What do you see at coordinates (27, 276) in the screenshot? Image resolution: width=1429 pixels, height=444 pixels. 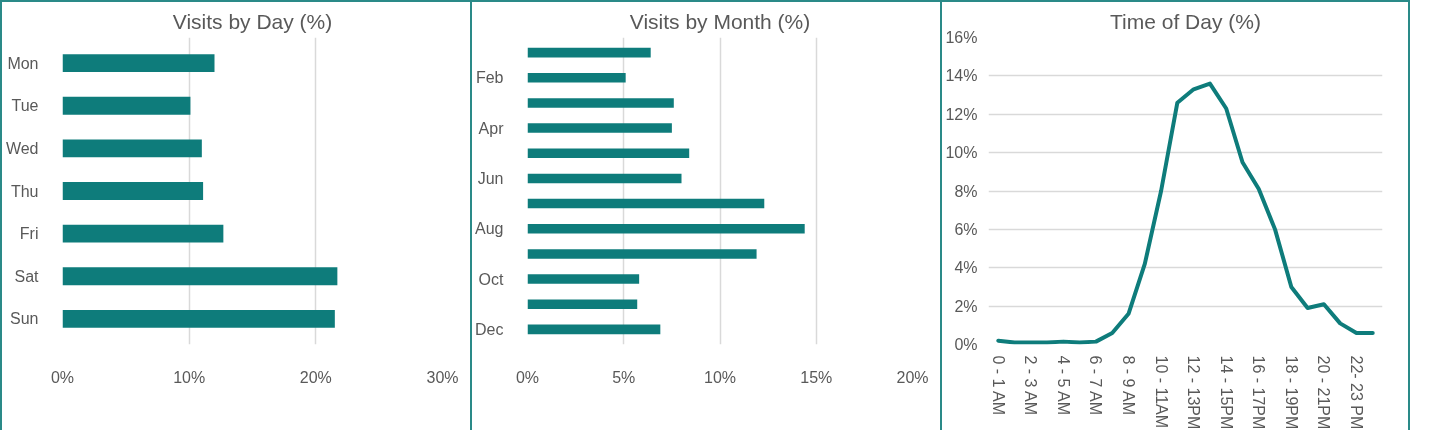 I see `y-tick-label: Sat` at bounding box center [27, 276].